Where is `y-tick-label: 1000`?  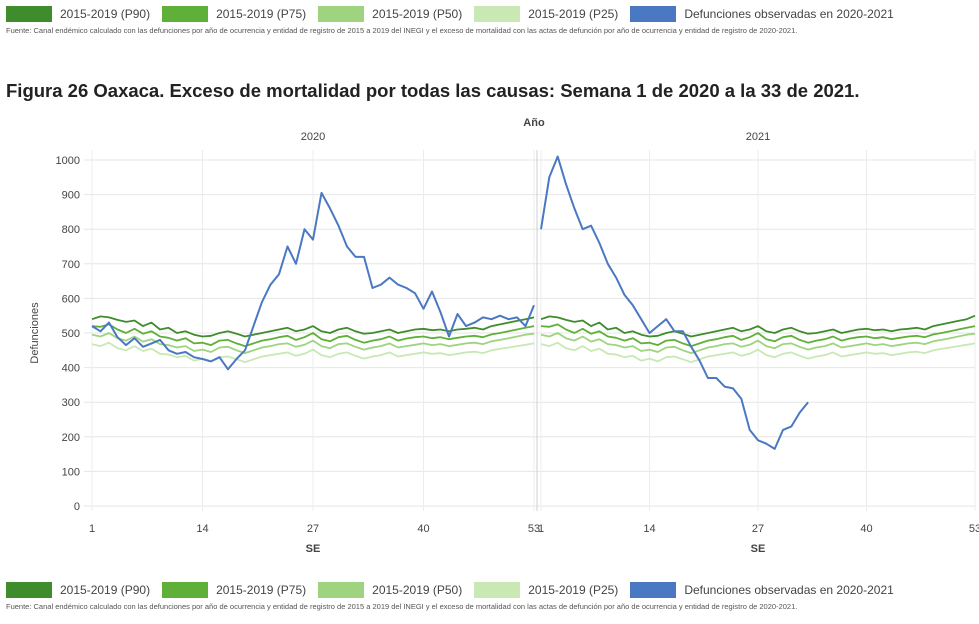 y-tick-label: 1000 is located at coordinates (68, 161).